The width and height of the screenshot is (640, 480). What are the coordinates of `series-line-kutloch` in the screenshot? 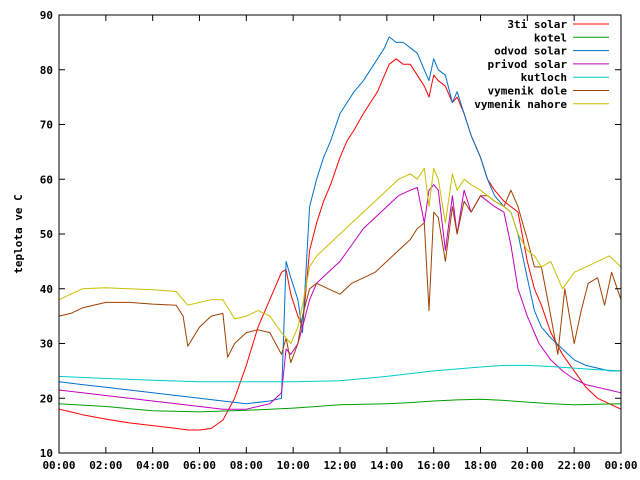 It's located at (340, 373).